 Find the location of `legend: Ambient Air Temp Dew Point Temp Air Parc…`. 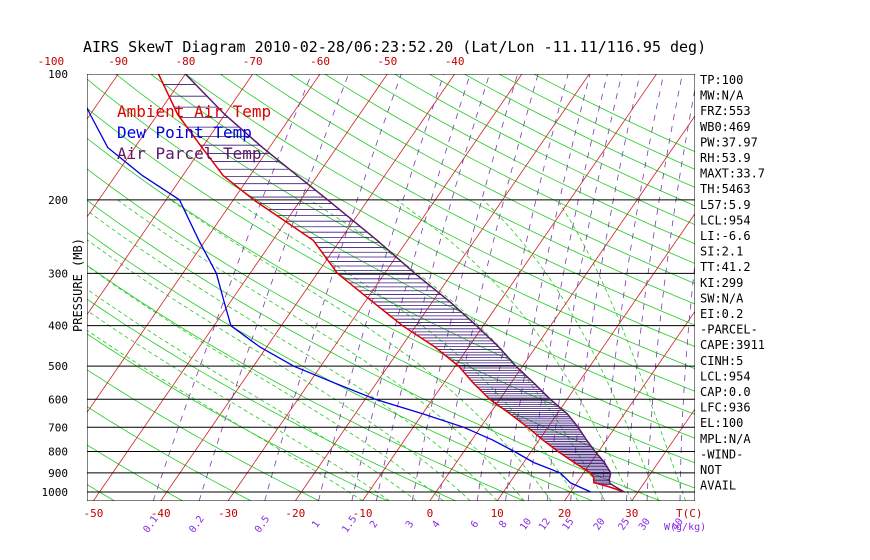

legend: Ambient Air Temp Dew Point Temp Air Parc… is located at coordinates (194, 132).